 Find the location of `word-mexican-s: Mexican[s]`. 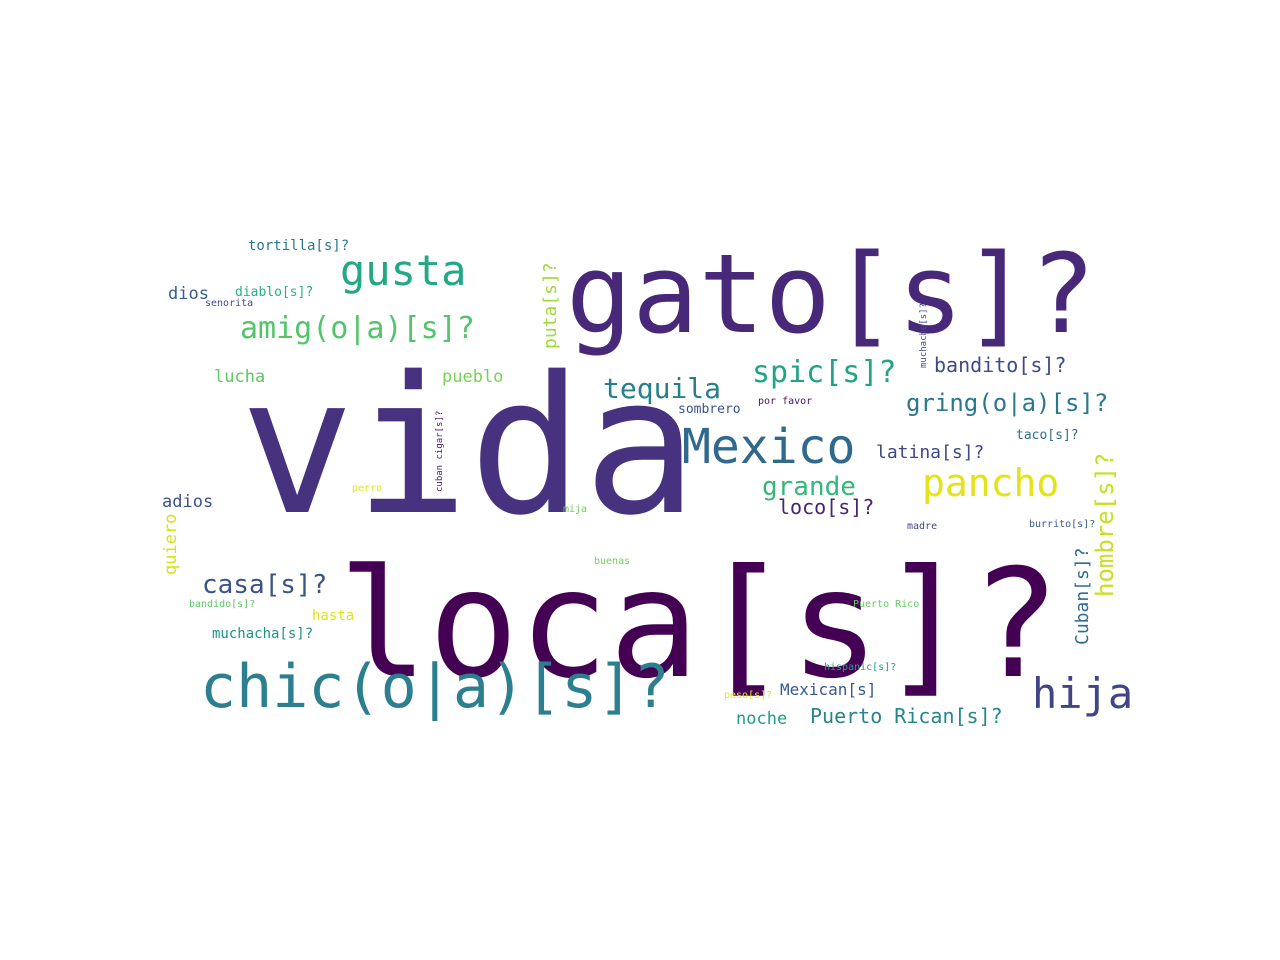

word-mexican-s: Mexican[s] is located at coordinates (828, 689).